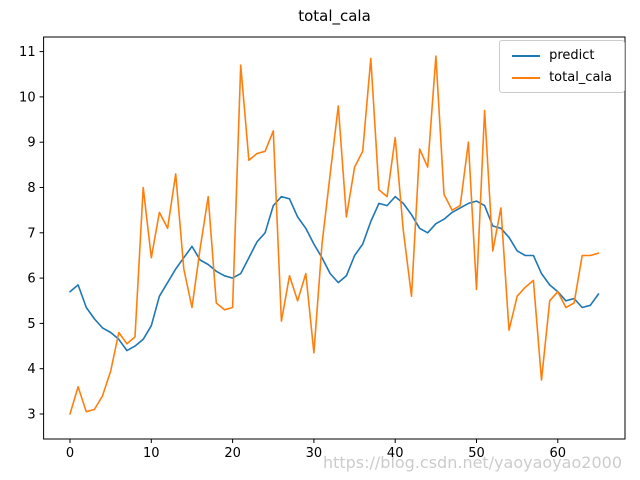 The width and height of the screenshot is (640, 480). What do you see at coordinates (314, 453) in the screenshot?
I see `svg-text: 30` at bounding box center [314, 453].